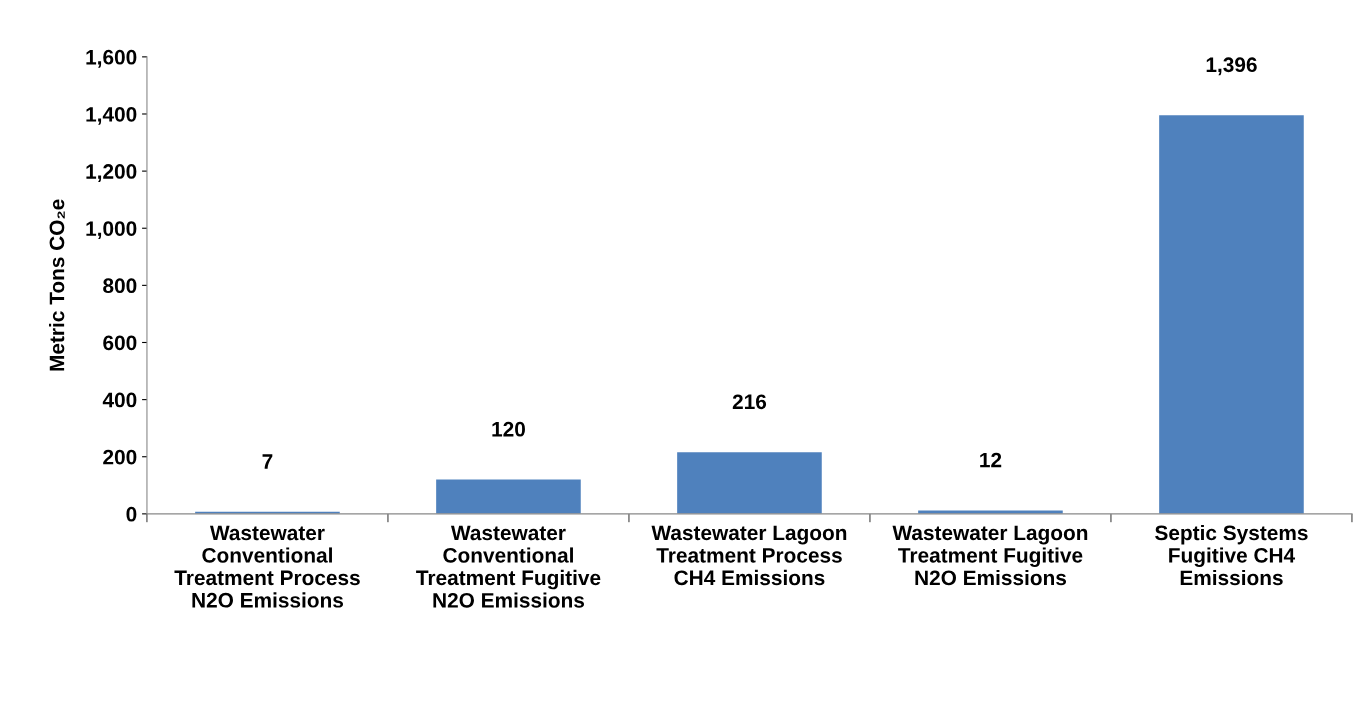 Image resolution: width=1367 pixels, height=702 pixels. What do you see at coordinates (111, 58) in the screenshot?
I see `y-tick-label: 1,600` at bounding box center [111, 58].